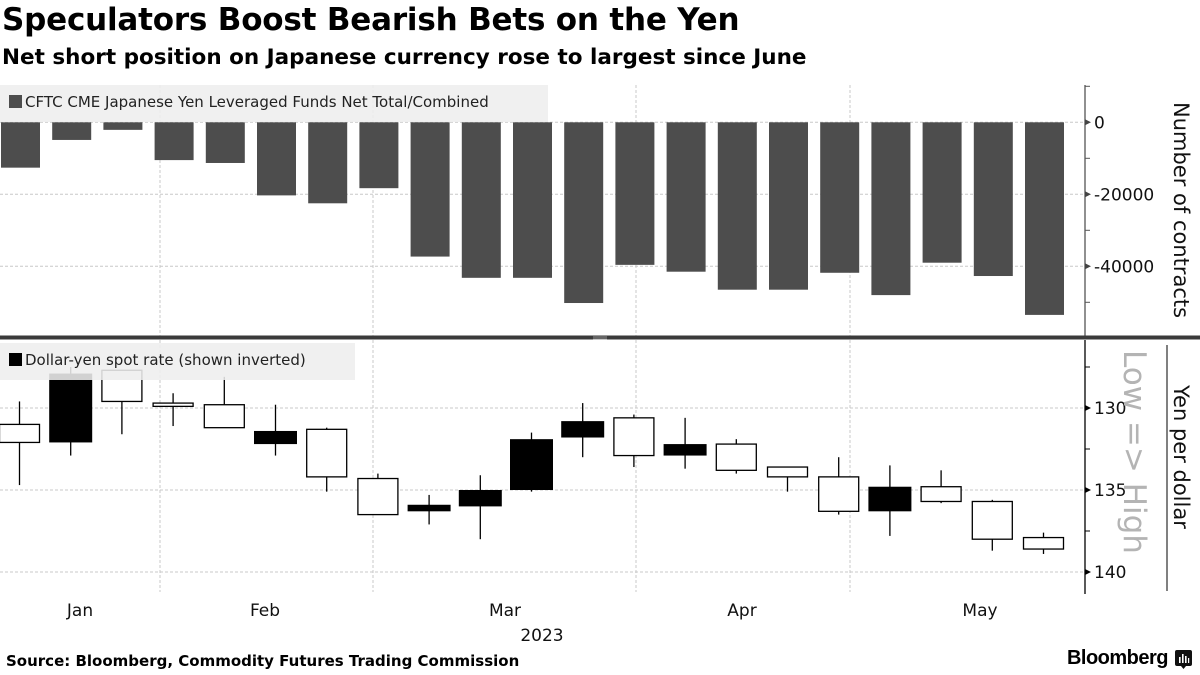 The width and height of the screenshot is (1200, 675). I want to click on bar-y-tick-label: 0, so click(1099, 123).